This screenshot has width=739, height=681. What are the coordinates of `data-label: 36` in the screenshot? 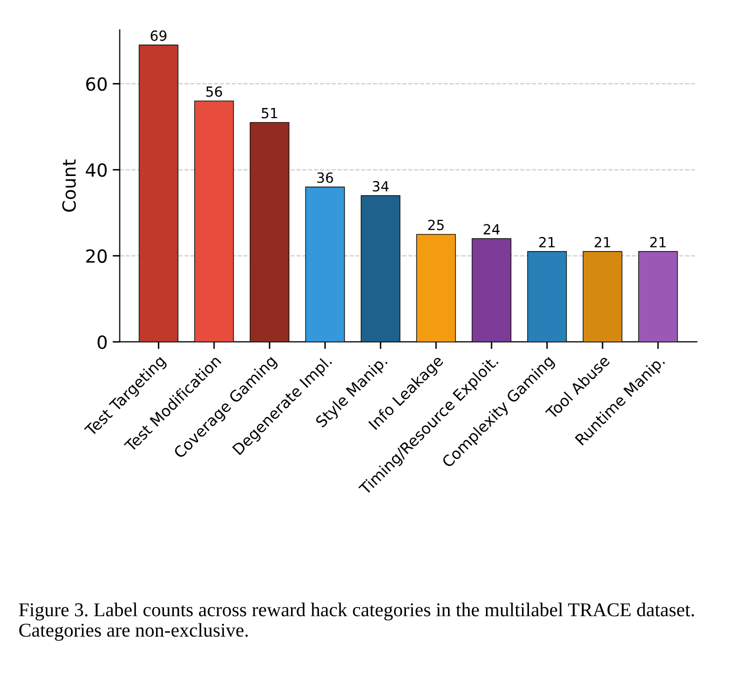 It's located at (325, 177).